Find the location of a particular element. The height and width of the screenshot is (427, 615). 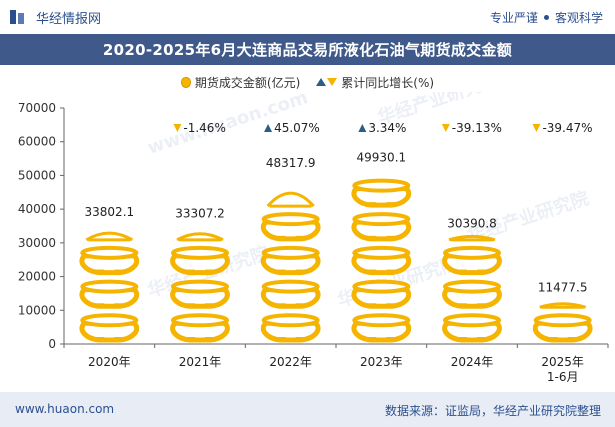

y-tick-label: 10000 is located at coordinates (37, 310).